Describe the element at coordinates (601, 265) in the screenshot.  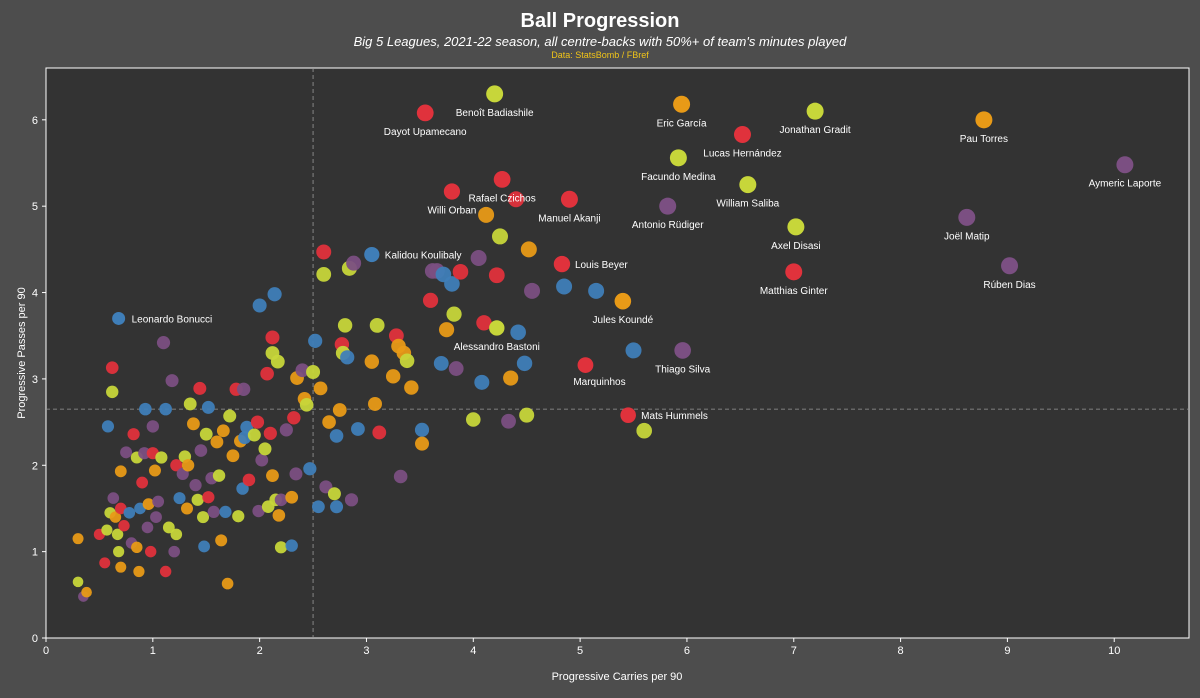
I see `player-label: Louis Beyer` at that location.